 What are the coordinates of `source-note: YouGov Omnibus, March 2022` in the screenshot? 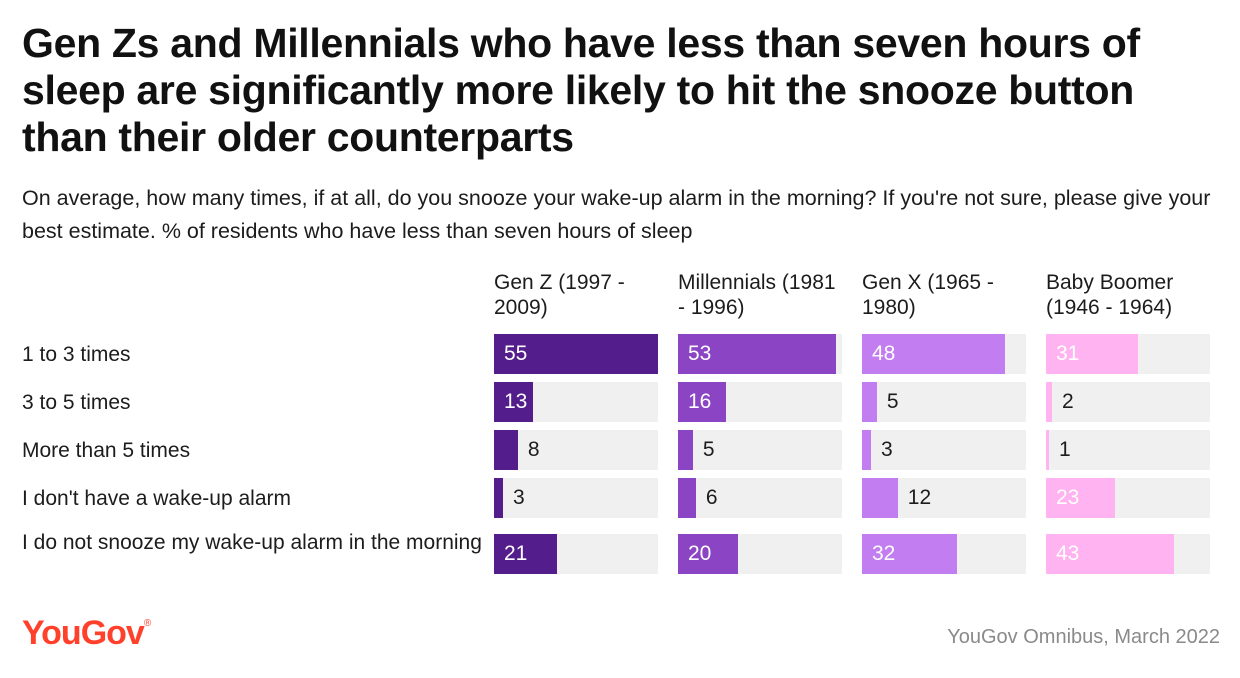 It's located at (1083, 637).